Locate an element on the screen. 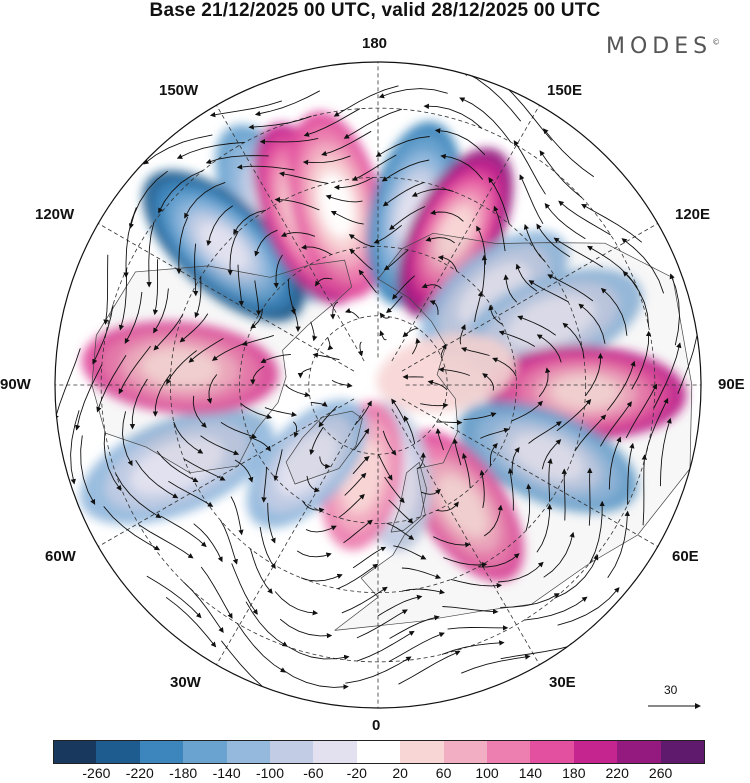 This screenshot has width=750, height=783. colorbar-tick-label: -180 is located at coordinates (183, 773).